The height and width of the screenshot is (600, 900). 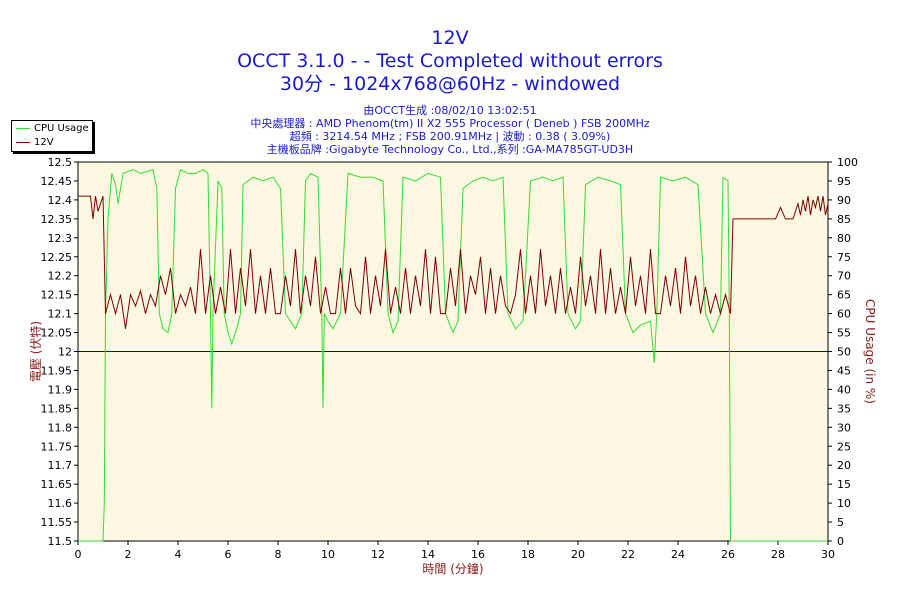 What do you see at coordinates (847, 162) in the screenshot?
I see `y-right-tick-label: 100` at bounding box center [847, 162].